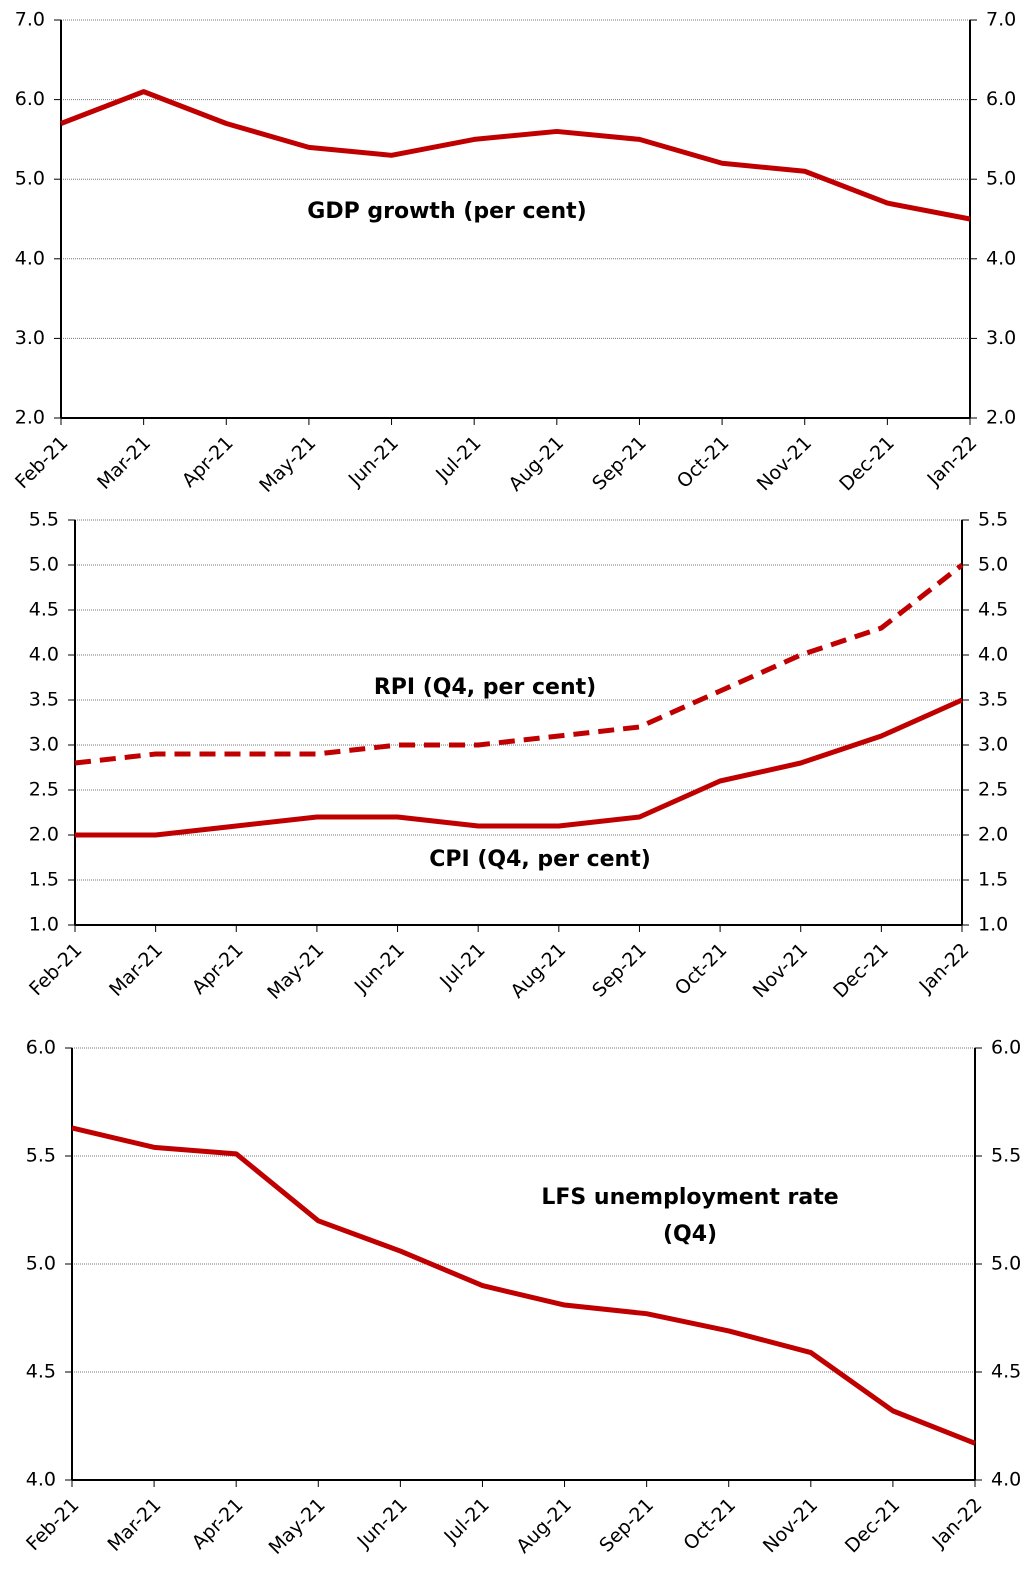 The height and width of the screenshot is (1571, 1034). I want to click on y2-tick-label: 1.0, so click(993, 925).